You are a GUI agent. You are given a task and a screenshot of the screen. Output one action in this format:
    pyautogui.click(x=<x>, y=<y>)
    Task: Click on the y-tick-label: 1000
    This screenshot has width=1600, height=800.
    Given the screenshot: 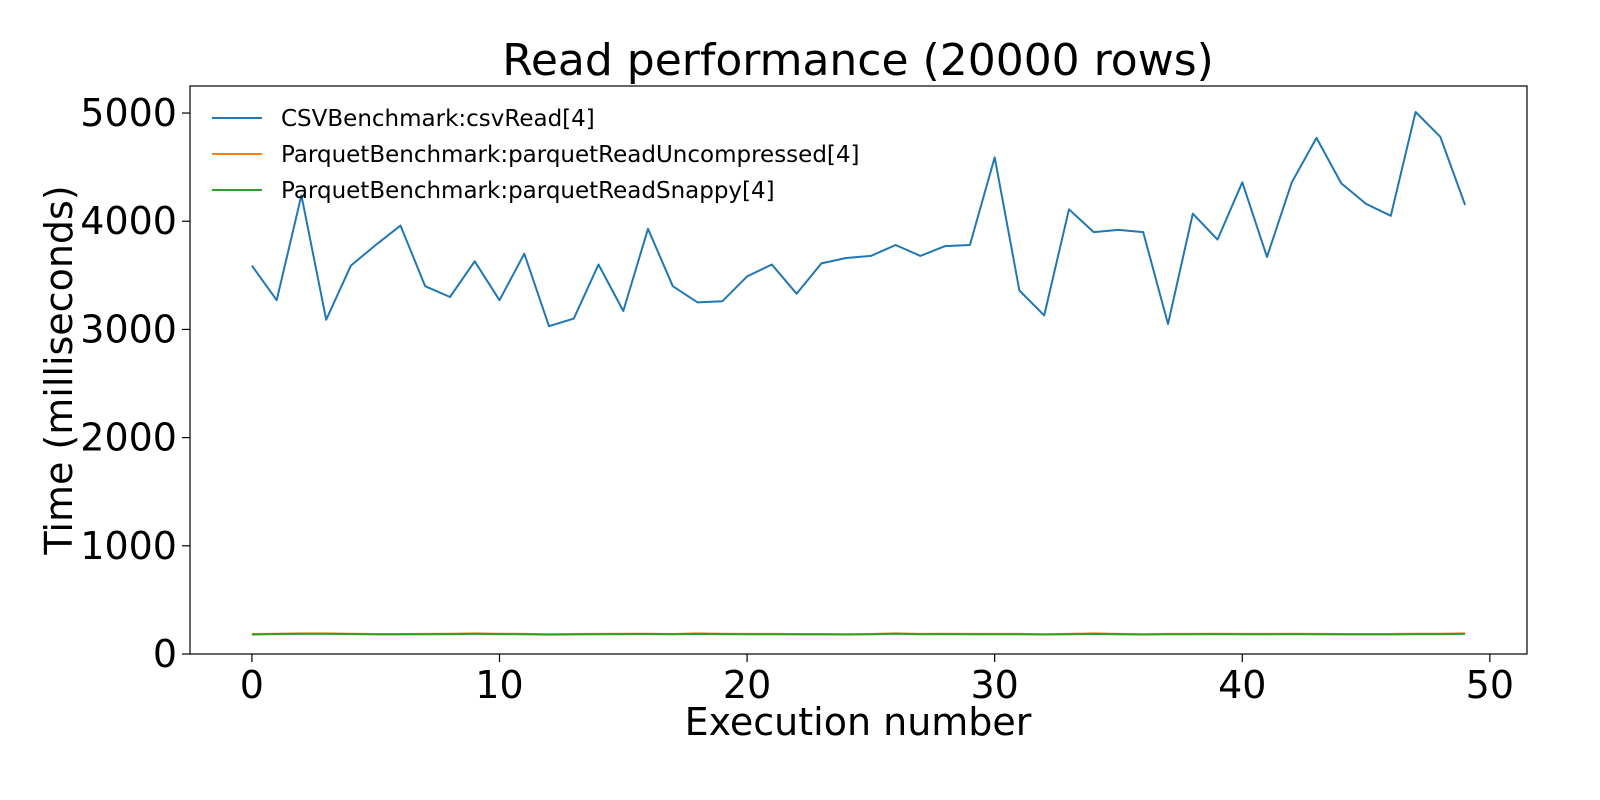 What is the action you would take?
    pyautogui.click(x=128, y=546)
    